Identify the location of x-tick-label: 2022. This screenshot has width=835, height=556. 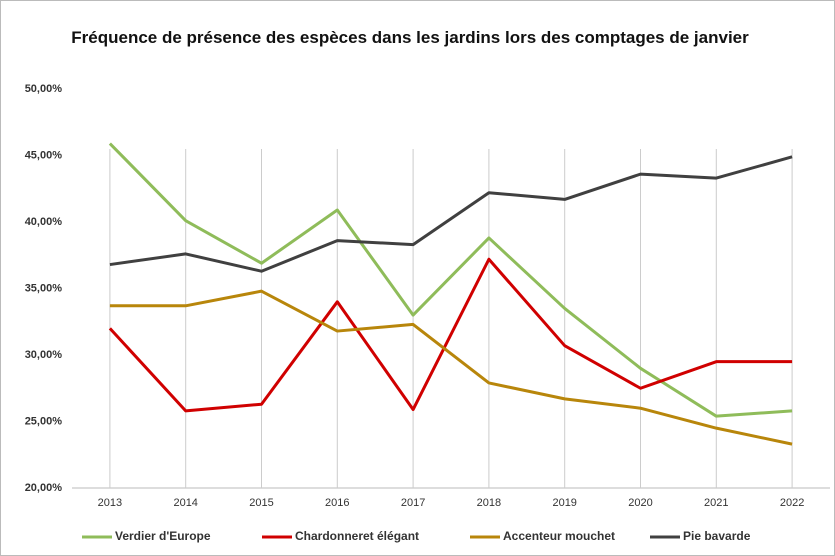
(792, 503).